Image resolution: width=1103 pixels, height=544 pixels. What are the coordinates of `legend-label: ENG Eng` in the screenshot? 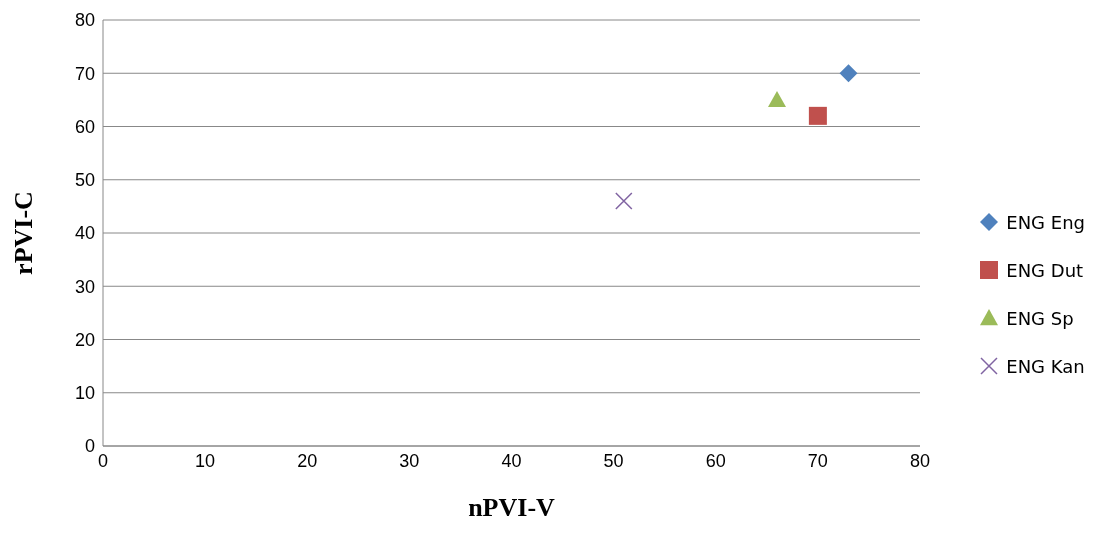 It's located at (1045, 222).